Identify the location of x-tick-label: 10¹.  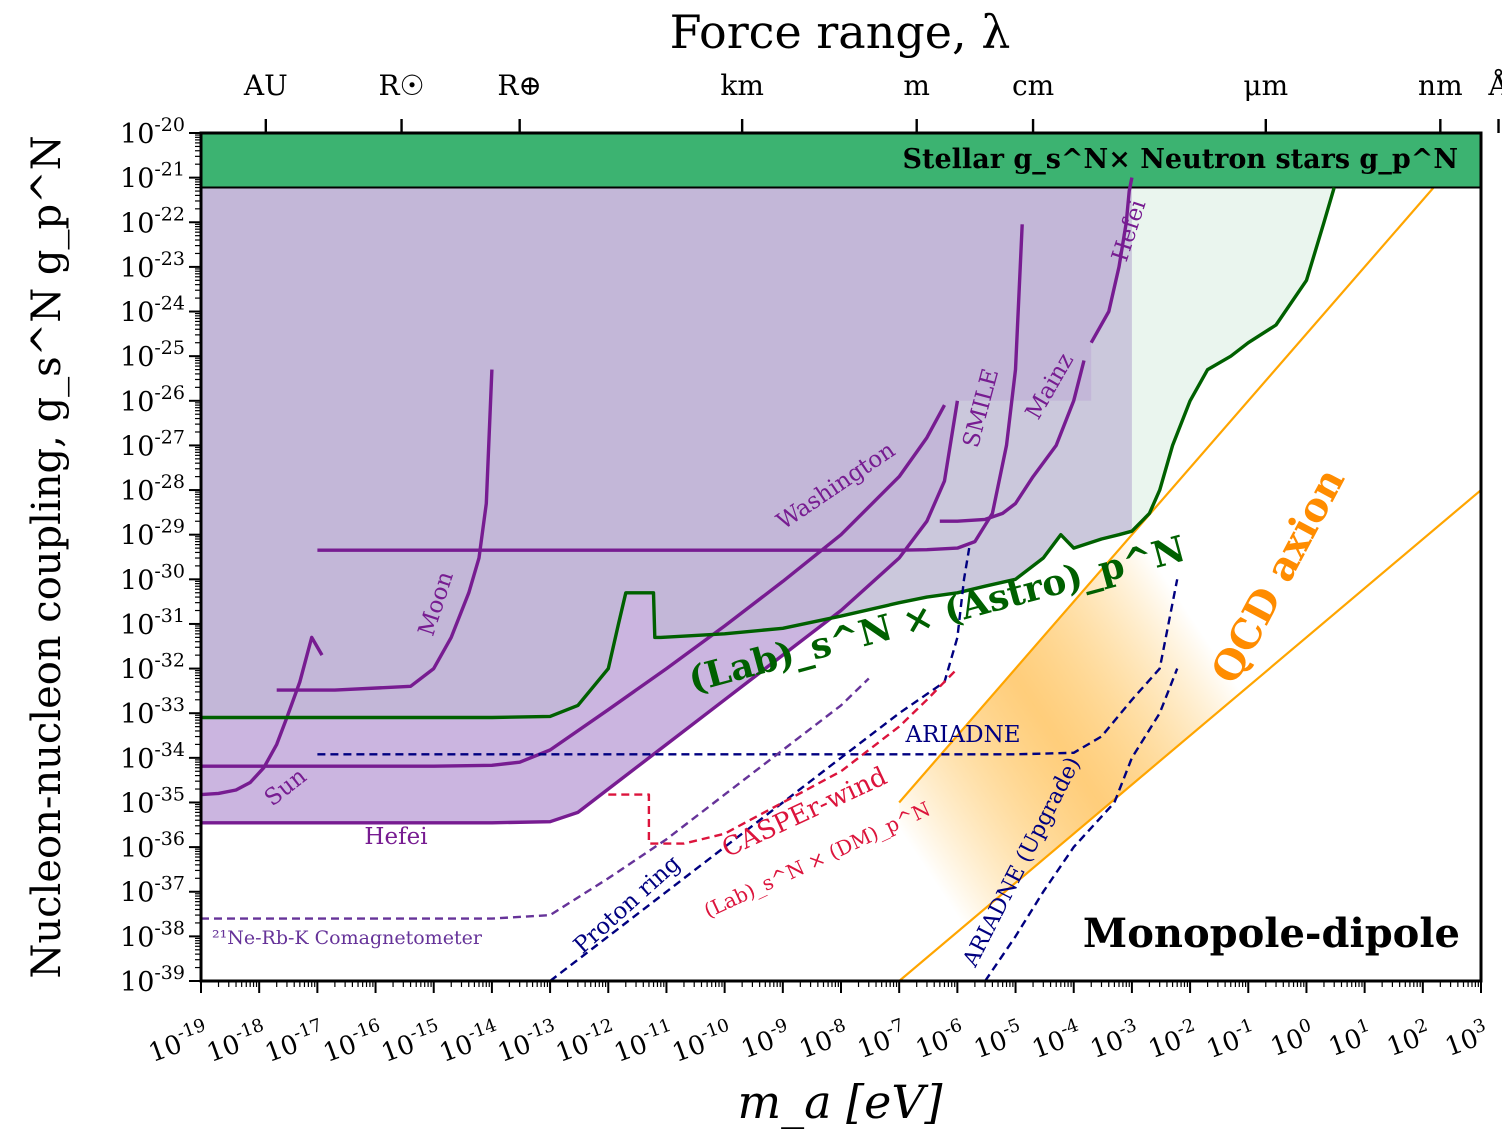
(1350, 1039).